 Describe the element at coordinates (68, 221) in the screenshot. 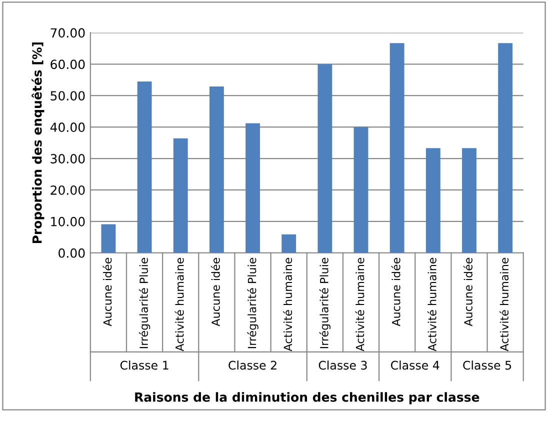

I see `y-tick-label: 10.00` at that location.